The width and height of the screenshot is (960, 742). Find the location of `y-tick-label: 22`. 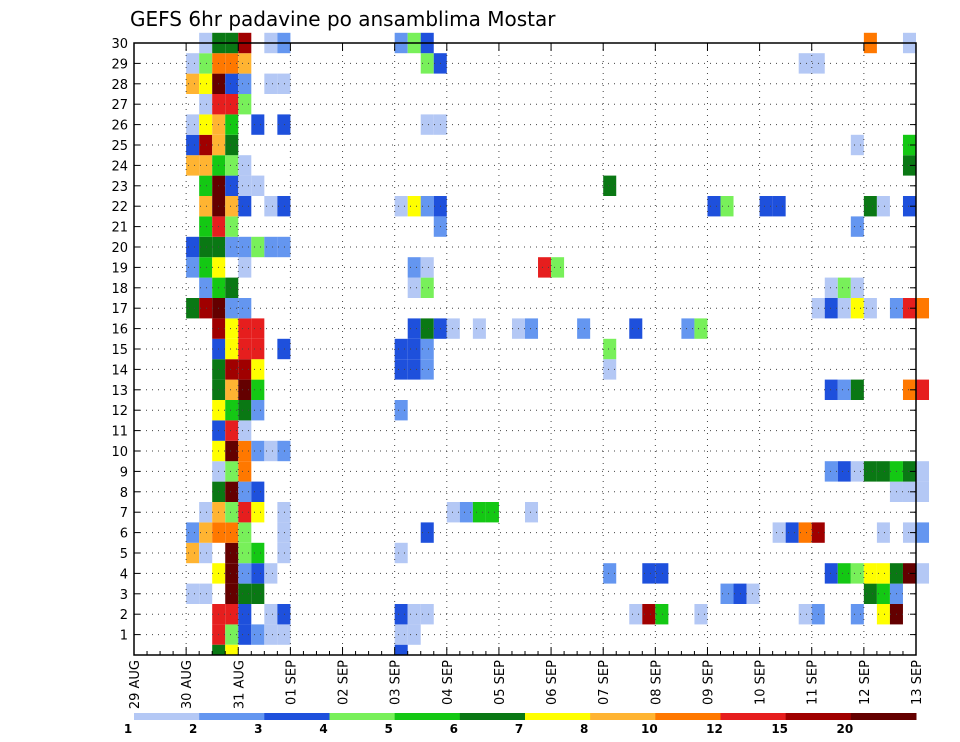

y-tick-label: 22 is located at coordinates (119, 207).